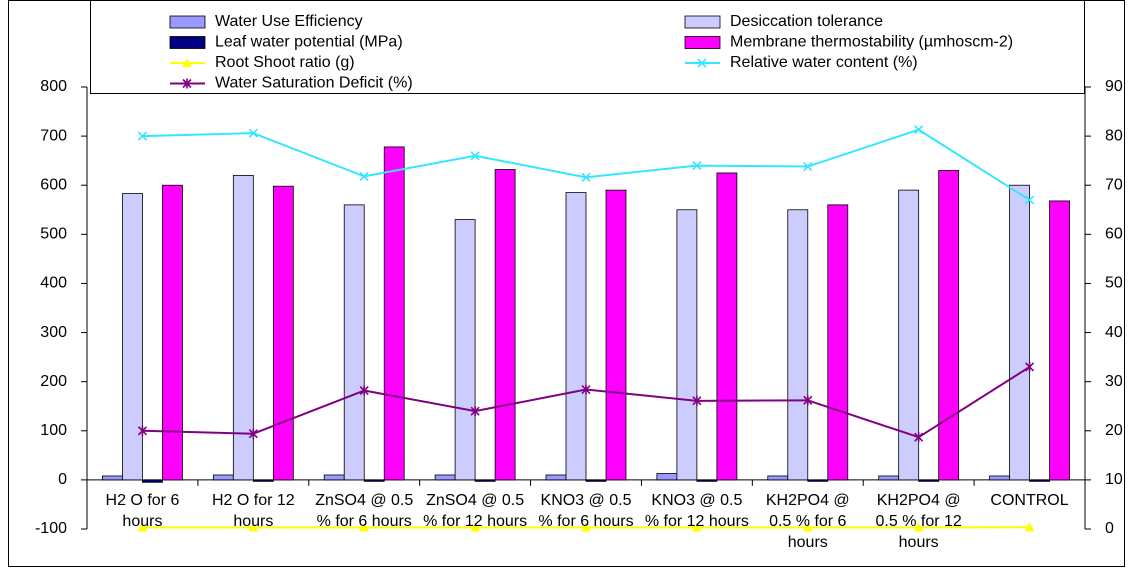 Image resolution: width=1133 pixels, height=575 pixels. Describe the element at coordinates (587, 47) in the screenshot. I see `legend-box` at that location.